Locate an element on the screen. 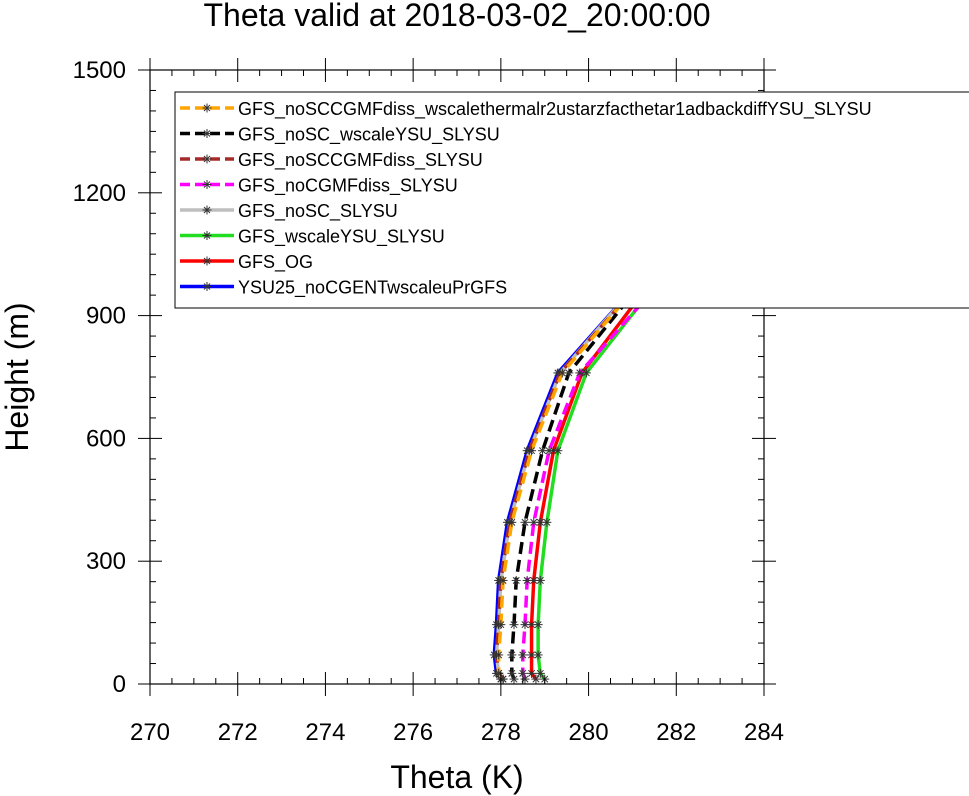  x-tick-label: 284 is located at coordinates (764, 732).